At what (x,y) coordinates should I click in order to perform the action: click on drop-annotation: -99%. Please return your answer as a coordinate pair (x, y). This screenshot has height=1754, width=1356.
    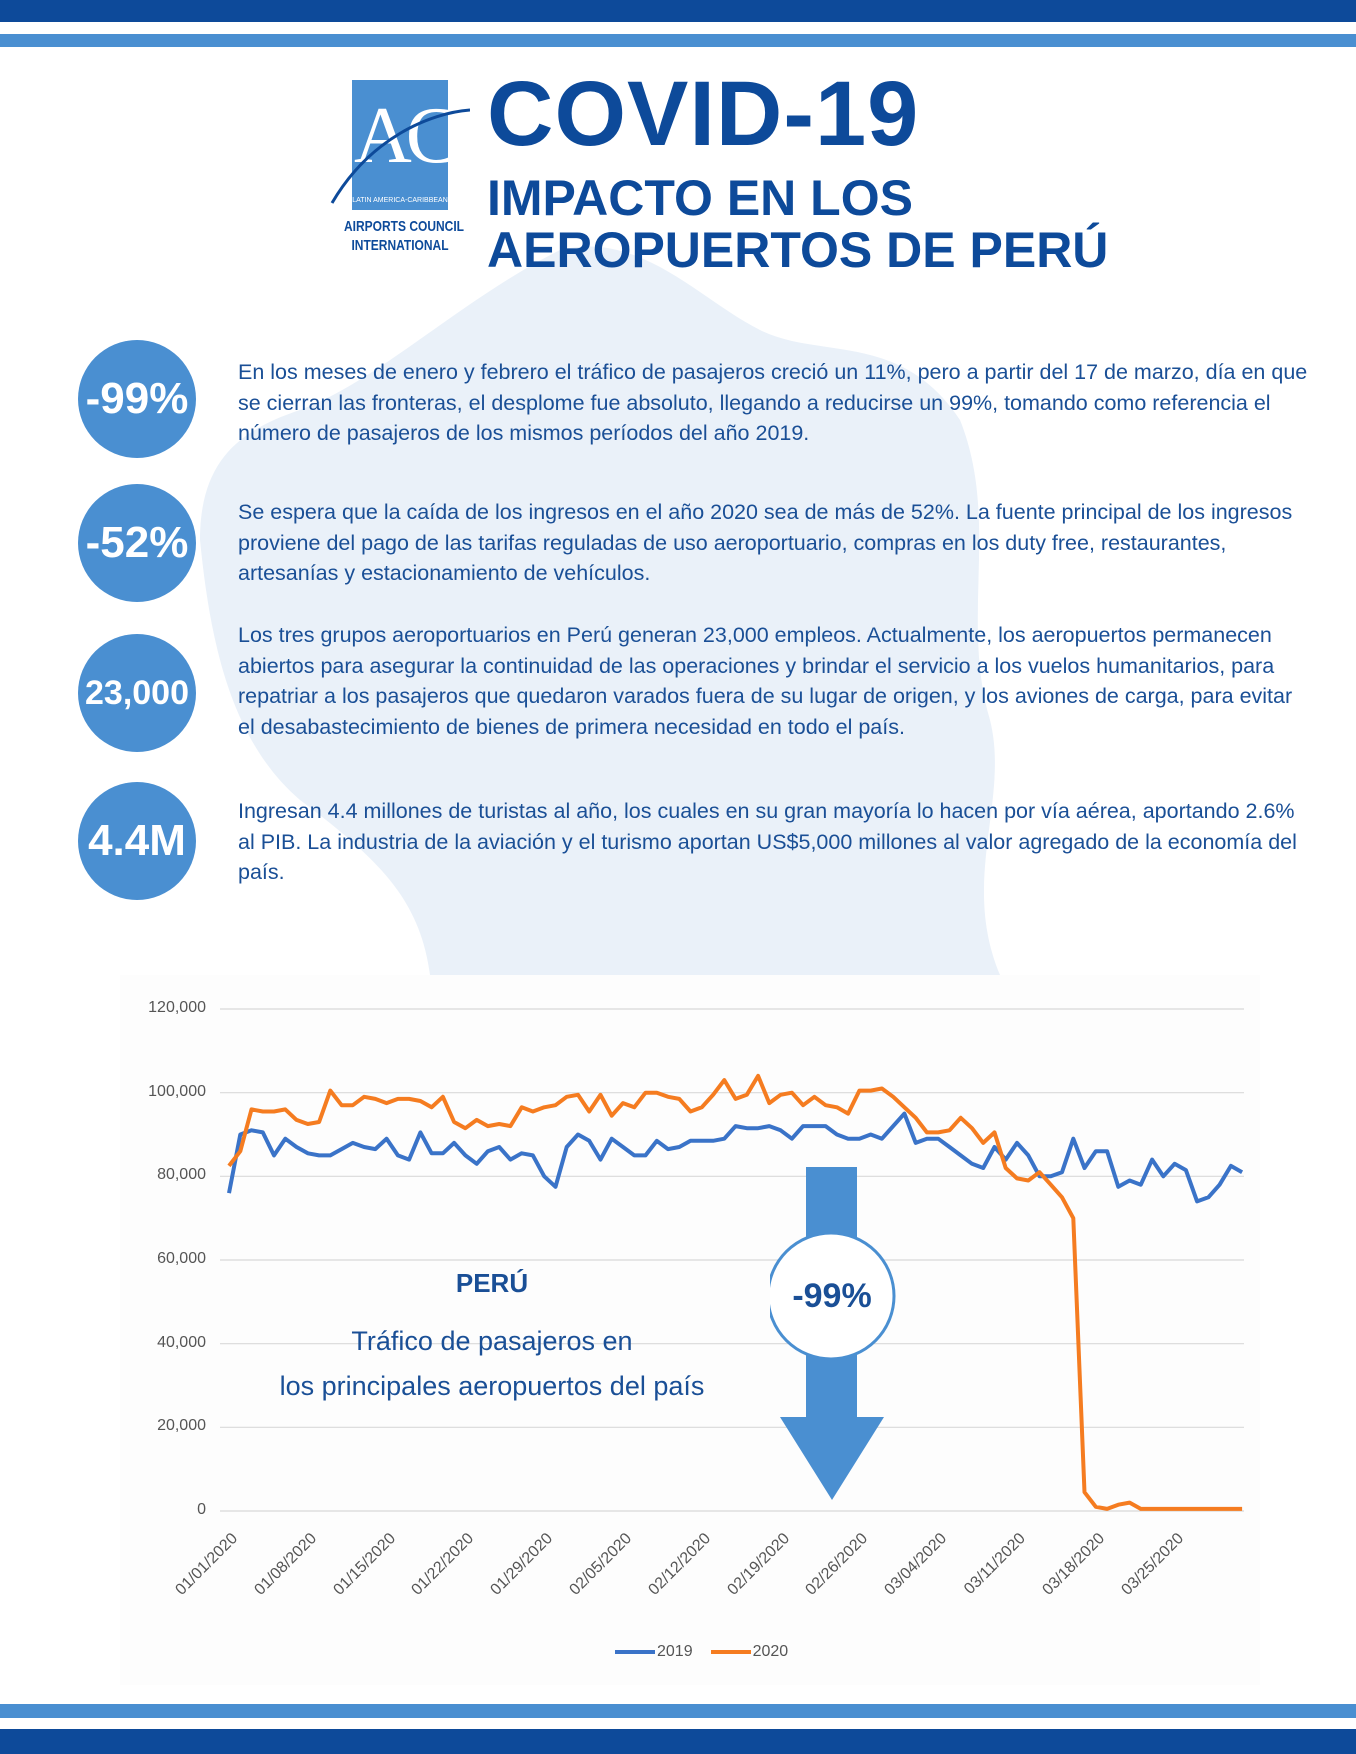
    Looking at the image, I should click on (832, 1296).